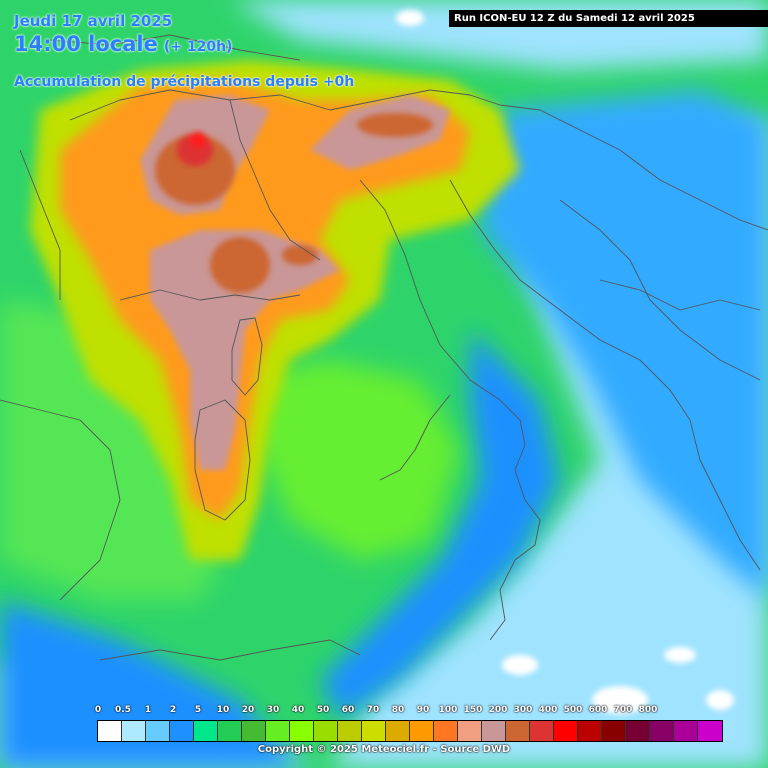 Image resolution: width=768 pixels, height=768 pixels. Describe the element at coordinates (173, 710) in the screenshot. I see `legend-label: 2` at that location.